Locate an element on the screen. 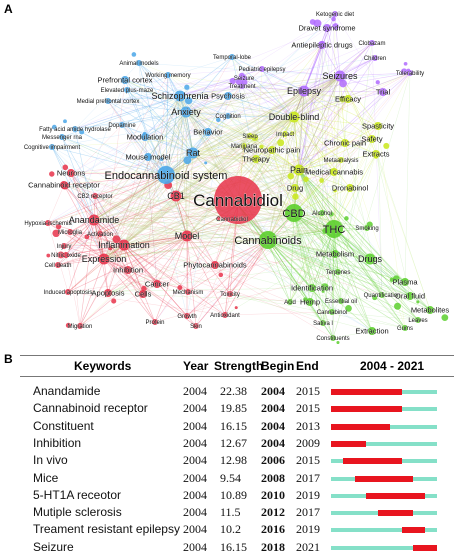  end-cell: 2015 is located at coordinates (308, 460).